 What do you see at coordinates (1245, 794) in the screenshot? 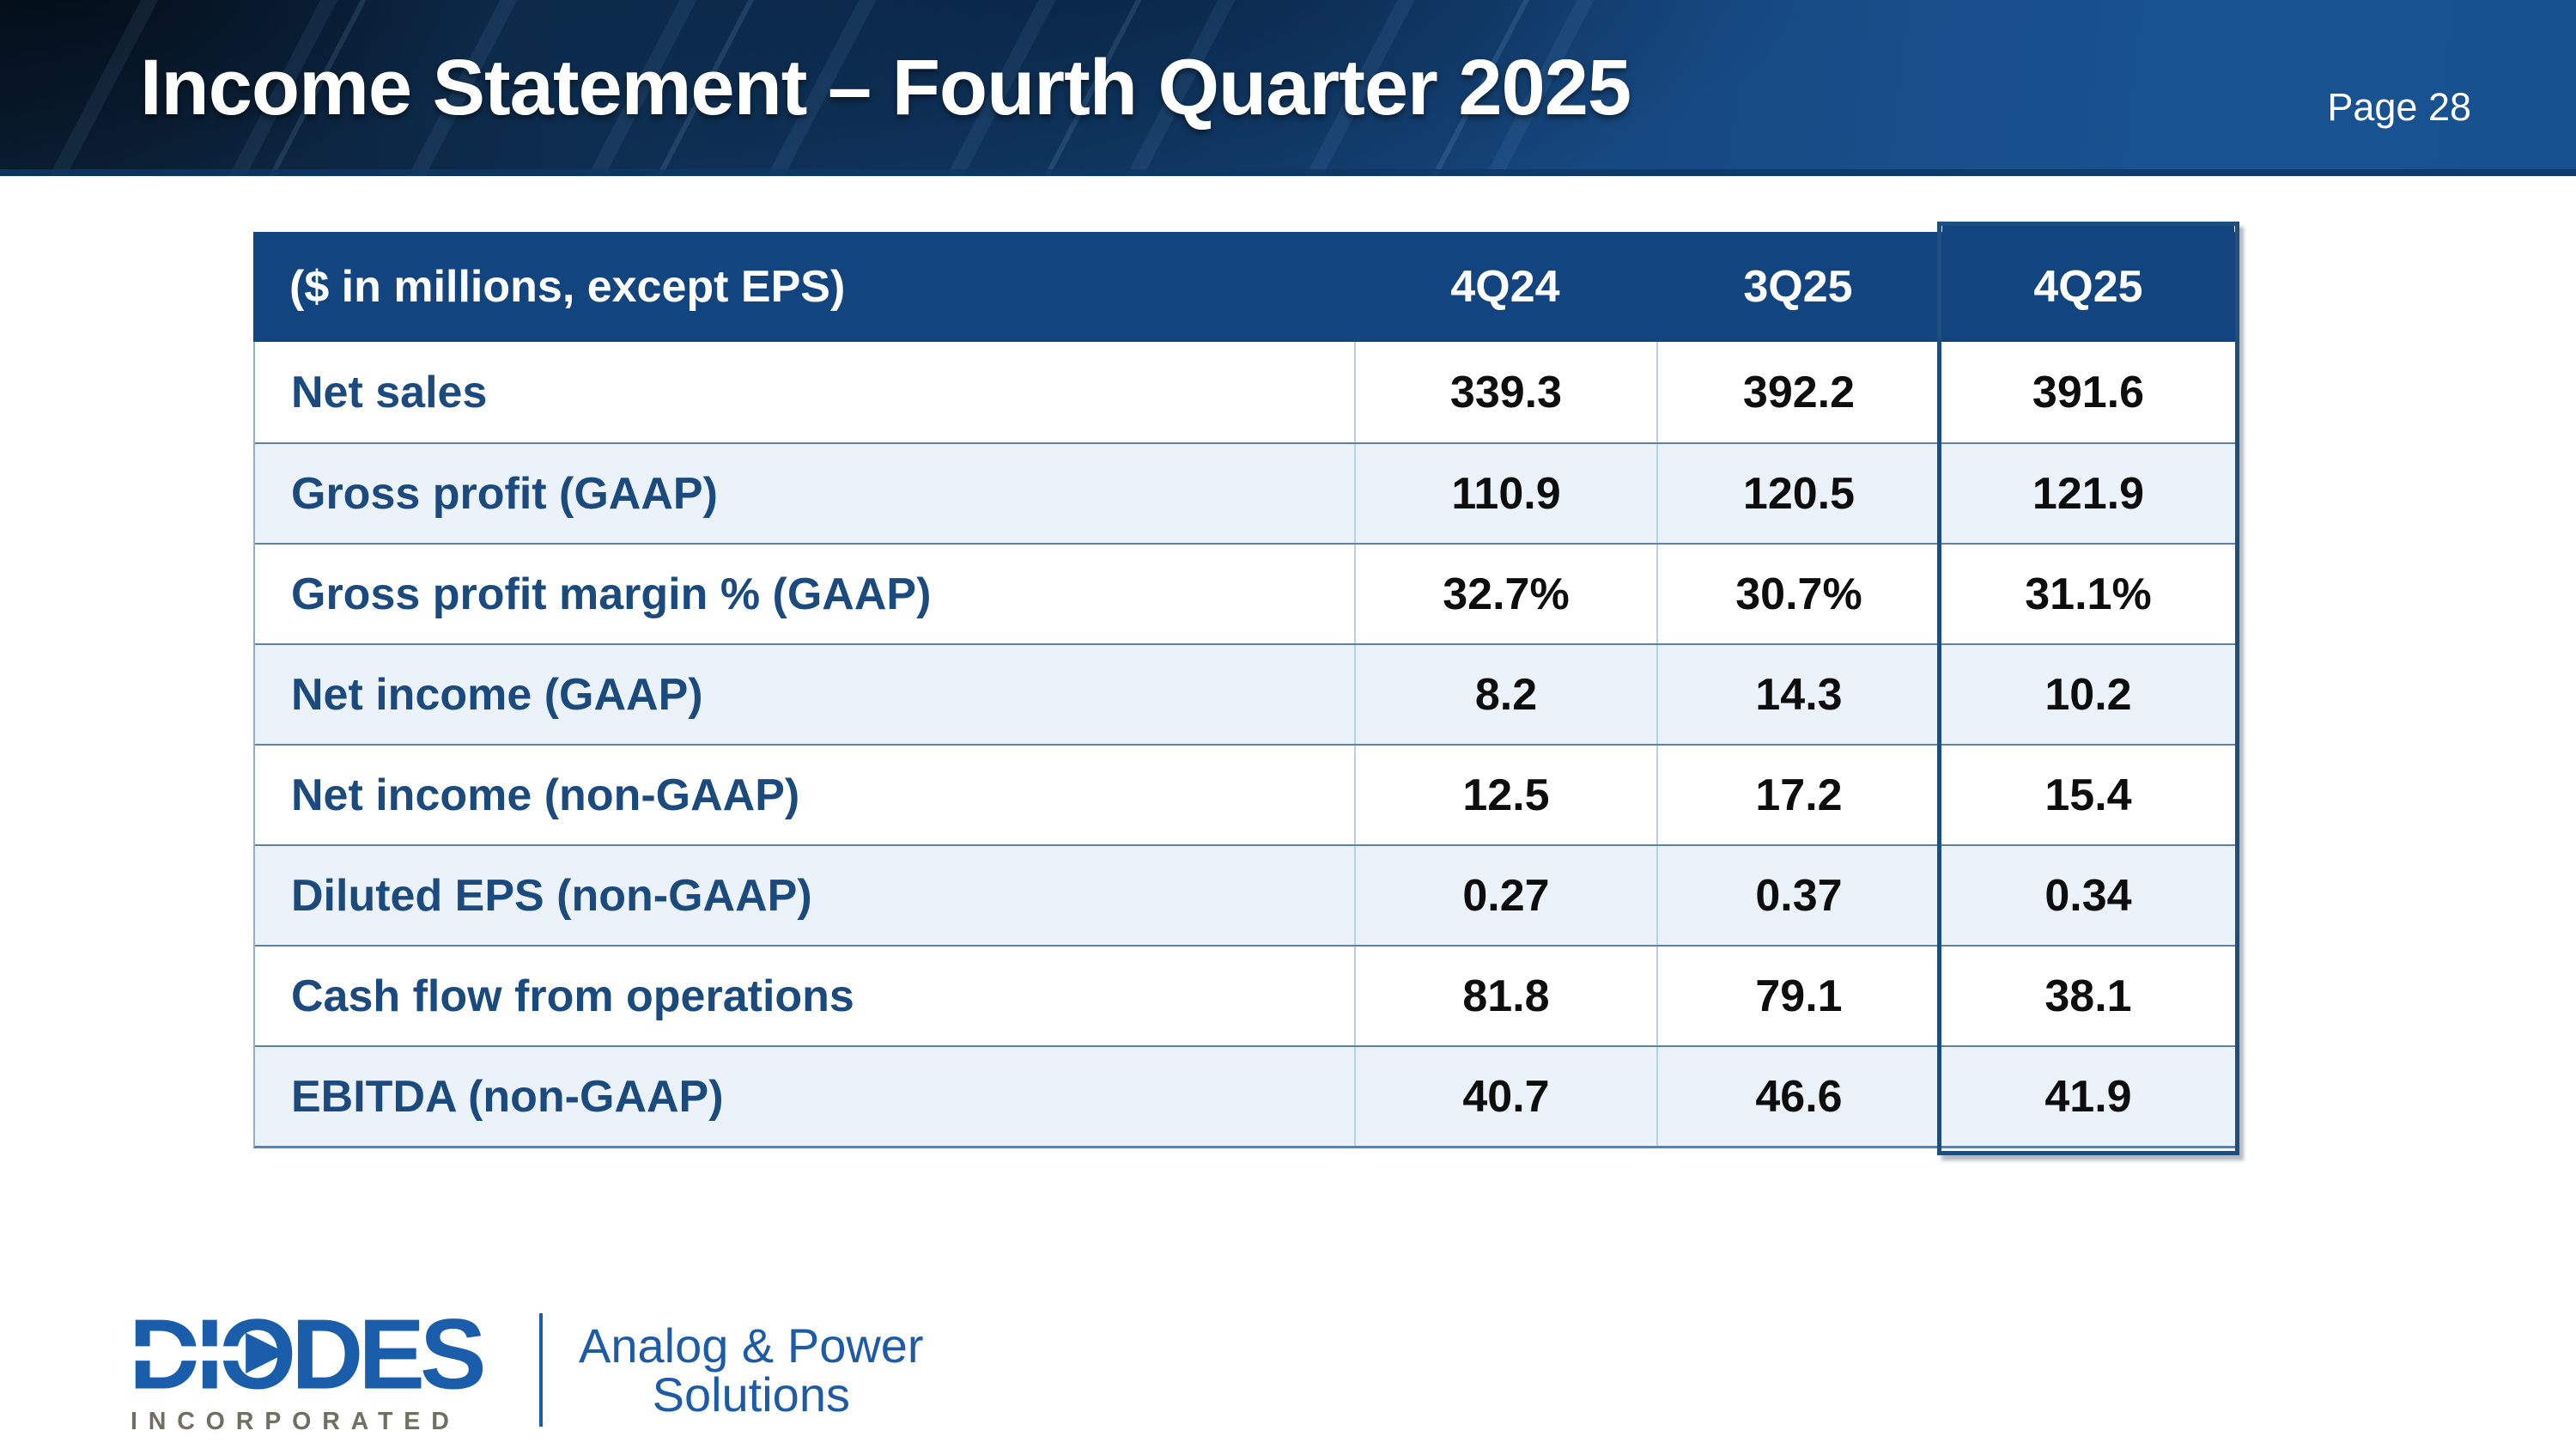
I see `table-row: Net income (non-GAAP) 12.5 17.2 15.4` at bounding box center [1245, 794].